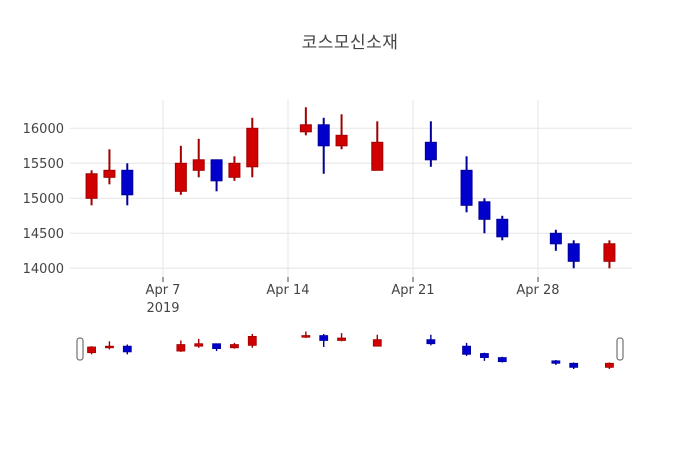  Describe the element at coordinates (43, 234) in the screenshot. I see `y-tick-label: 14500` at that location.